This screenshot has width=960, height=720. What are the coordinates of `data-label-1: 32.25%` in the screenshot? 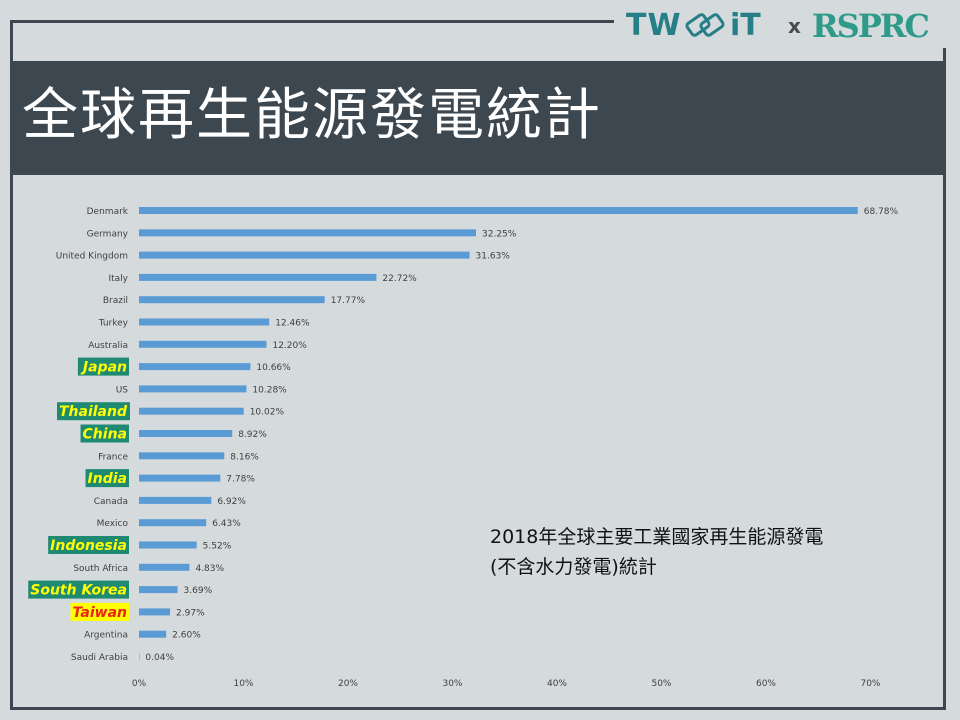 It's located at (499, 234).